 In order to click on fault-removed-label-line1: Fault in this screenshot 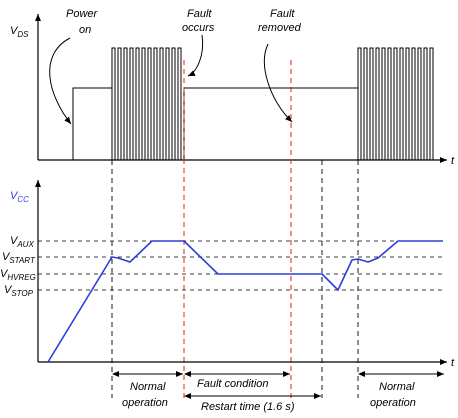, I will do `click(282, 14)`.